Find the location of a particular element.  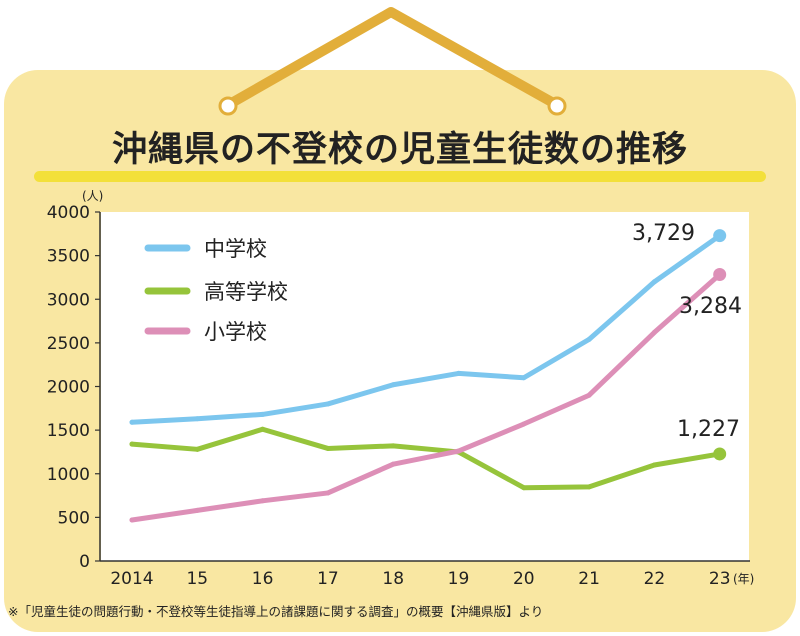

y-tick-label: 0 is located at coordinates (84, 562).